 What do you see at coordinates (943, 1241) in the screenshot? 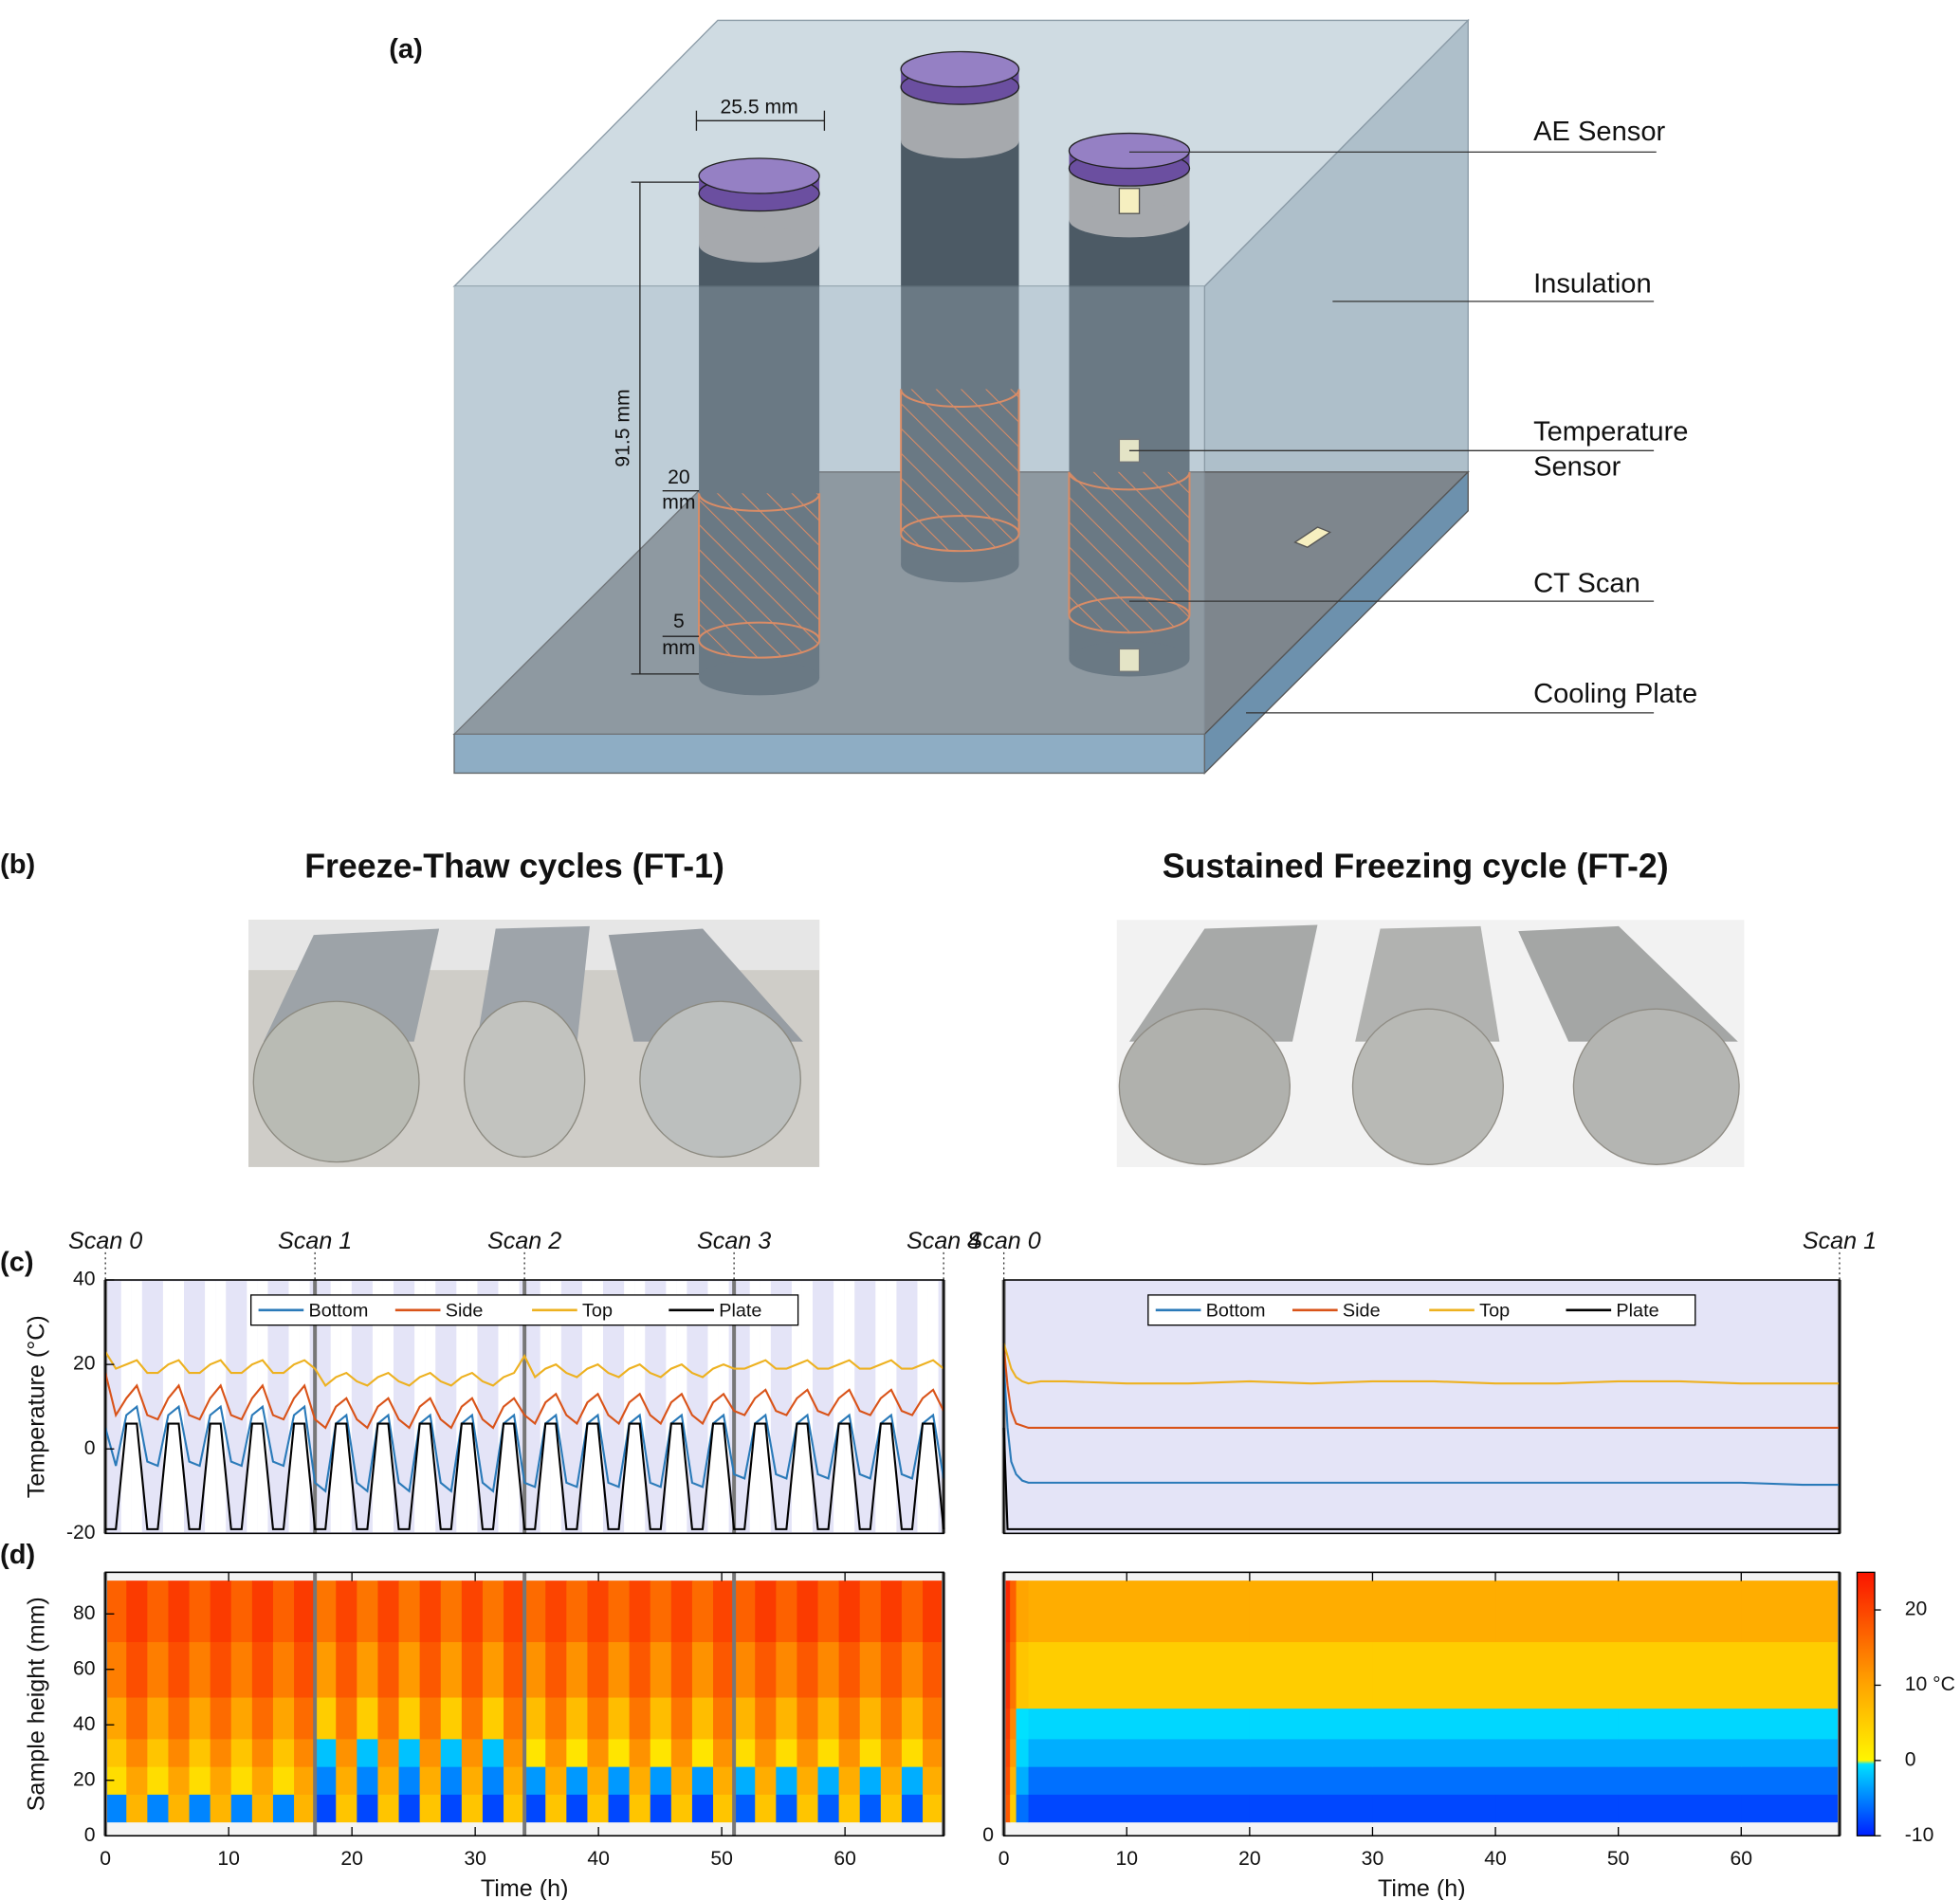
I see `scan-label: Scan 4` at bounding box center [943, 1241].